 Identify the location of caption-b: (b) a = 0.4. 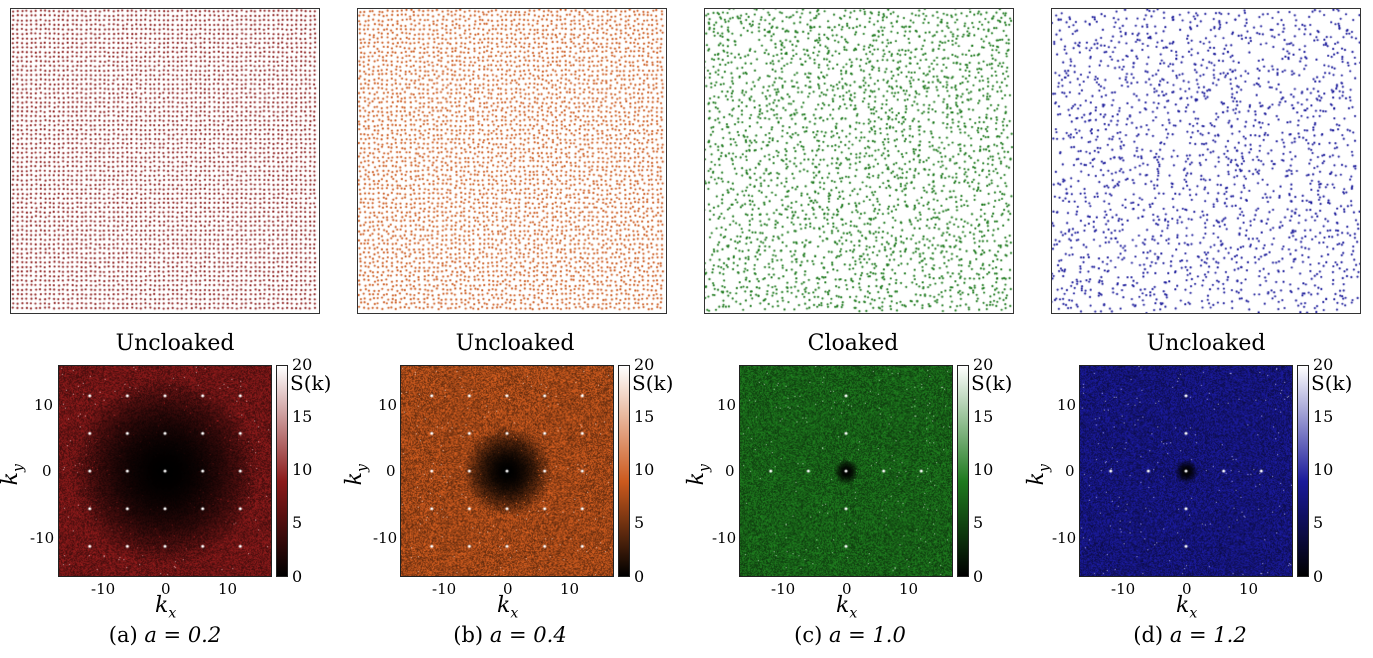
(510, 635).